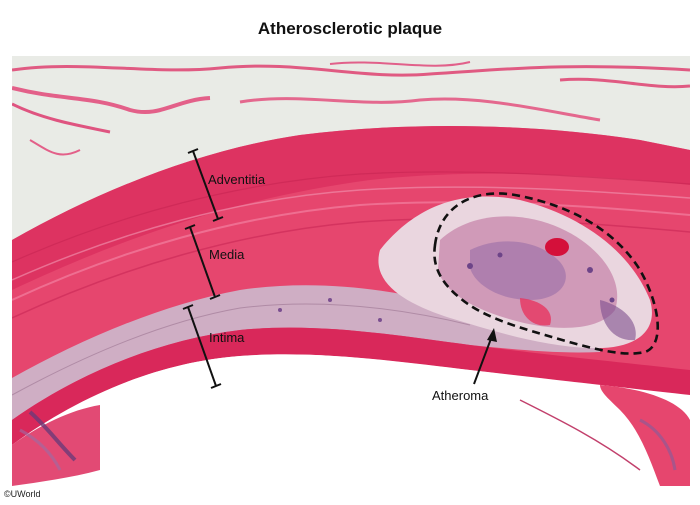  Describe the element at coordinates (227, 254) in the screenshot. I see `media-label: Media` at that location.